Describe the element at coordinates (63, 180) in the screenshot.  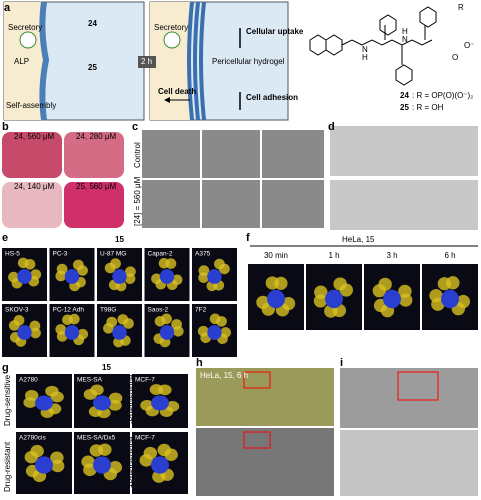
I see `dishes` at that location.